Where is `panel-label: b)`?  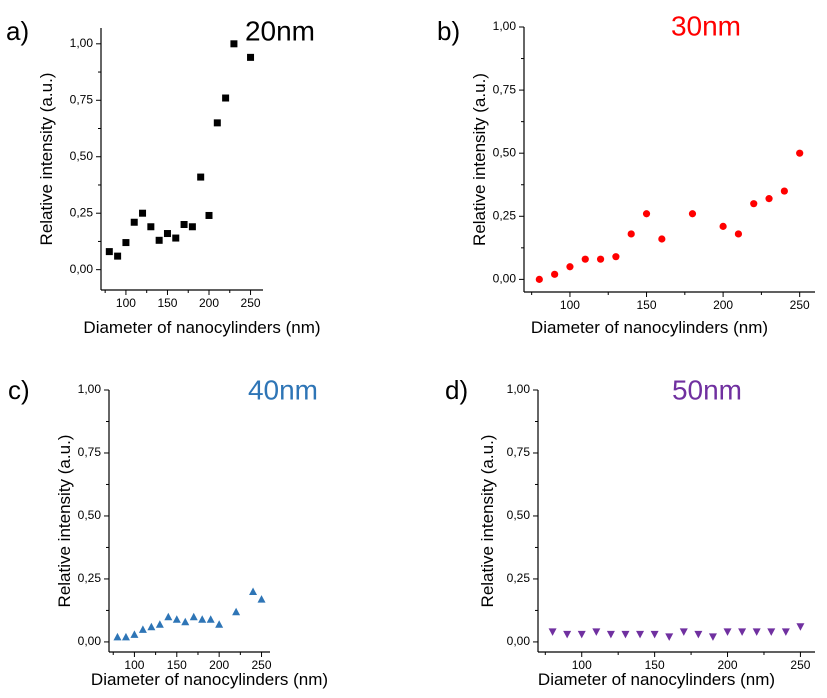 panel-label: b) is located at coordinates (448, 31).